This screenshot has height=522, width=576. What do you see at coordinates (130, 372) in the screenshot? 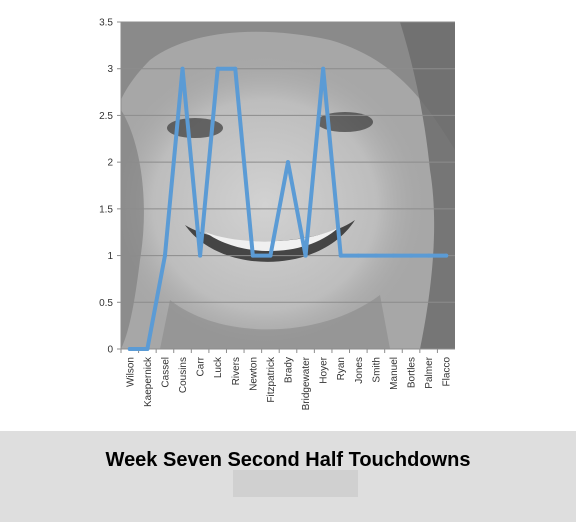
I see `x-tick-label: Wilson` at bounding box center [130, 372].